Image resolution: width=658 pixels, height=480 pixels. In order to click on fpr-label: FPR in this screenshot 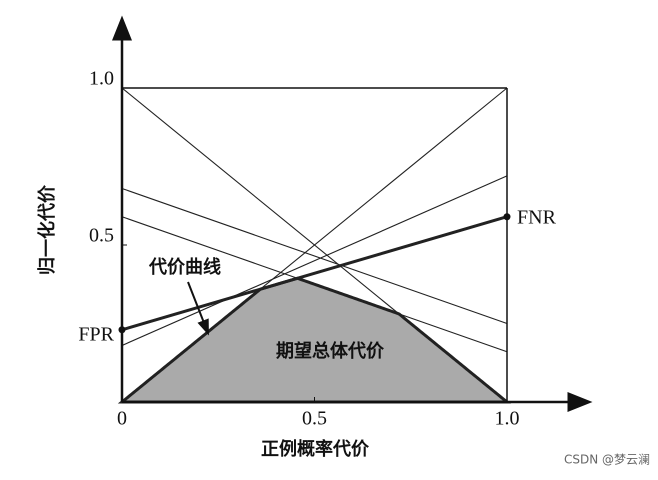, I will do `click(96, 334)`.